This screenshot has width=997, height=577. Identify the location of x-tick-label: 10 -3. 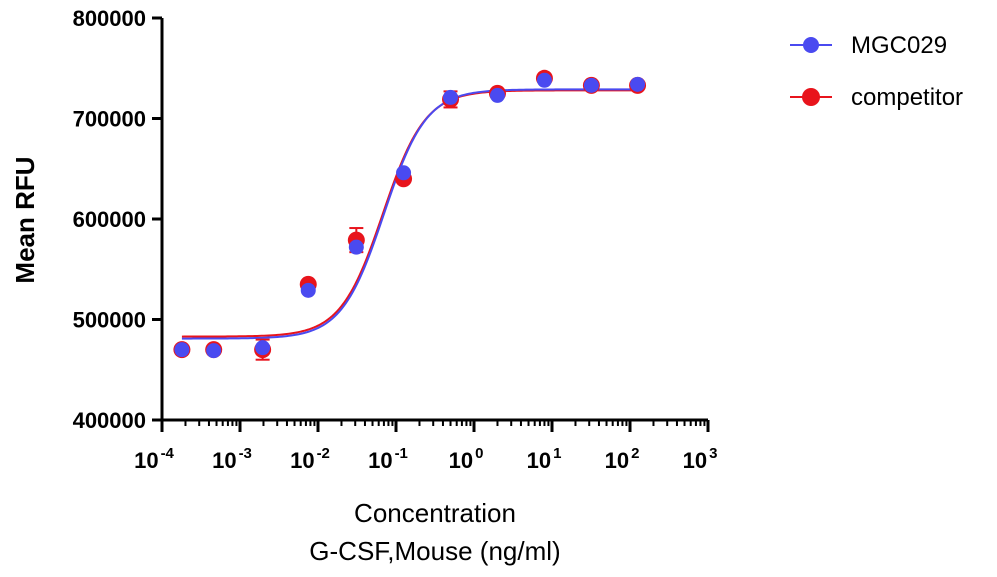
(232, 459).